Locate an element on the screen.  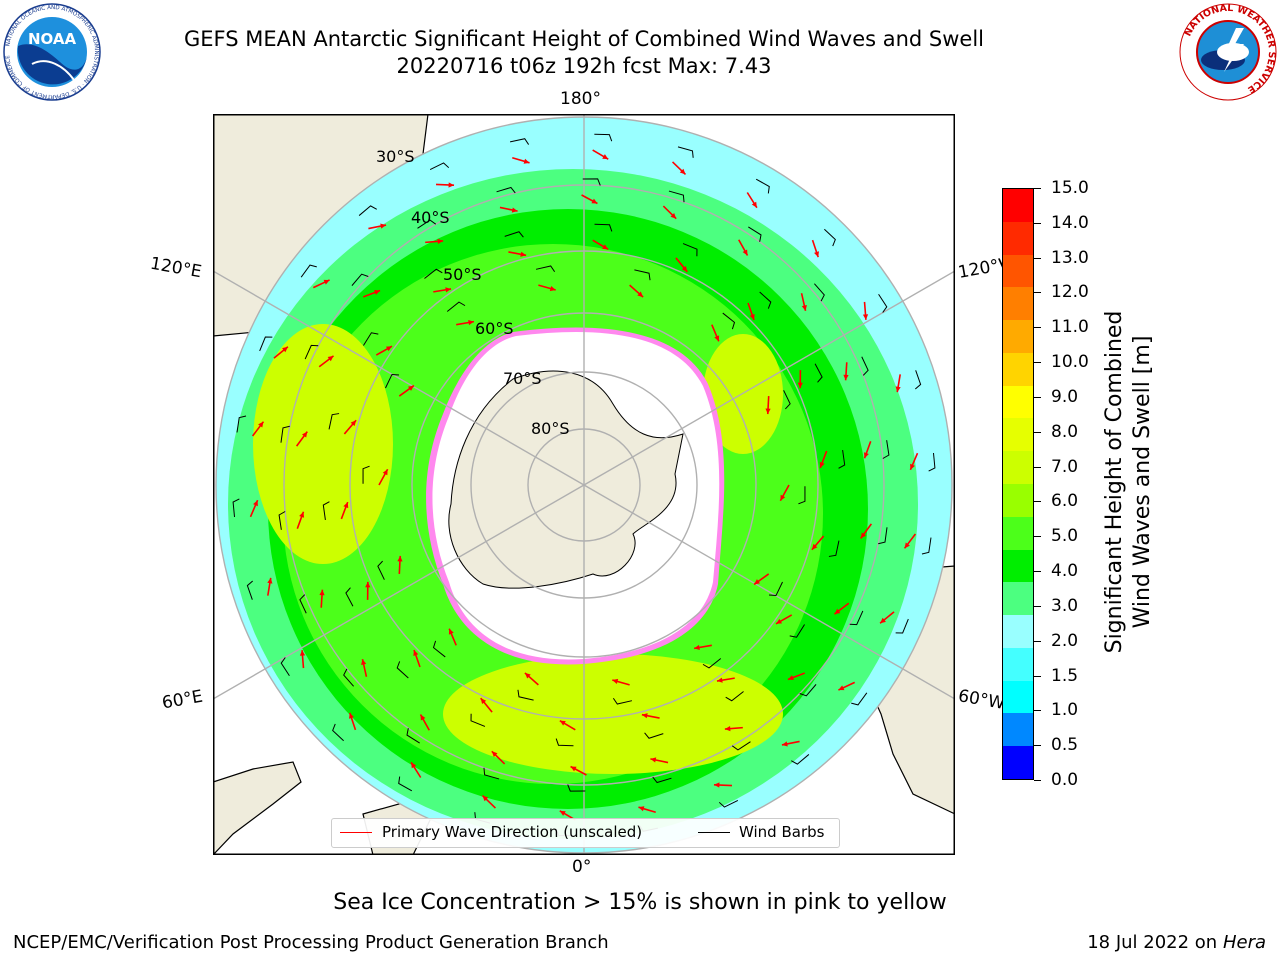
system-name: Hera is located at coordinates (1244, 942).